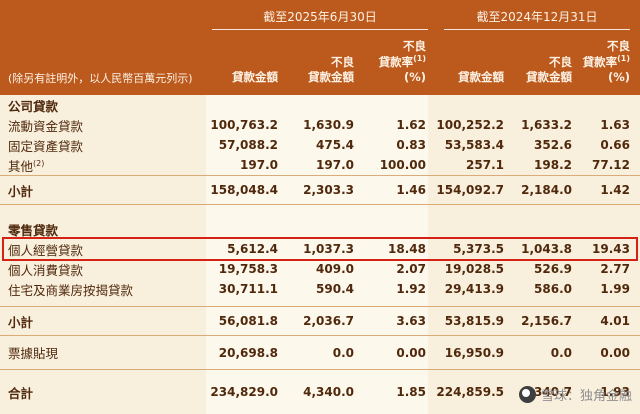 This screenshot has height=414, width=640. Describe the element at coordinates (39, 163) in the screenshot. I see `footnote-2-marker: (2)` at that location.